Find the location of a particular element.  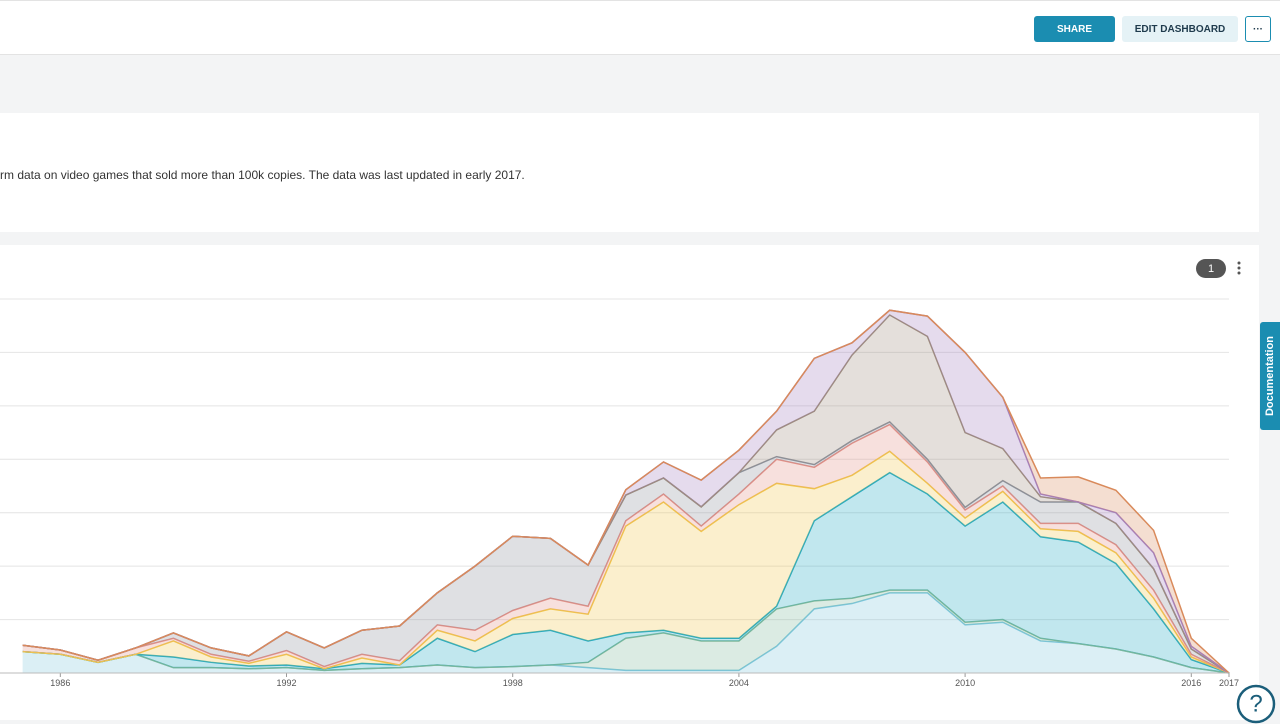

documentation-label: Documentation is located at coordinates (1270, 376).